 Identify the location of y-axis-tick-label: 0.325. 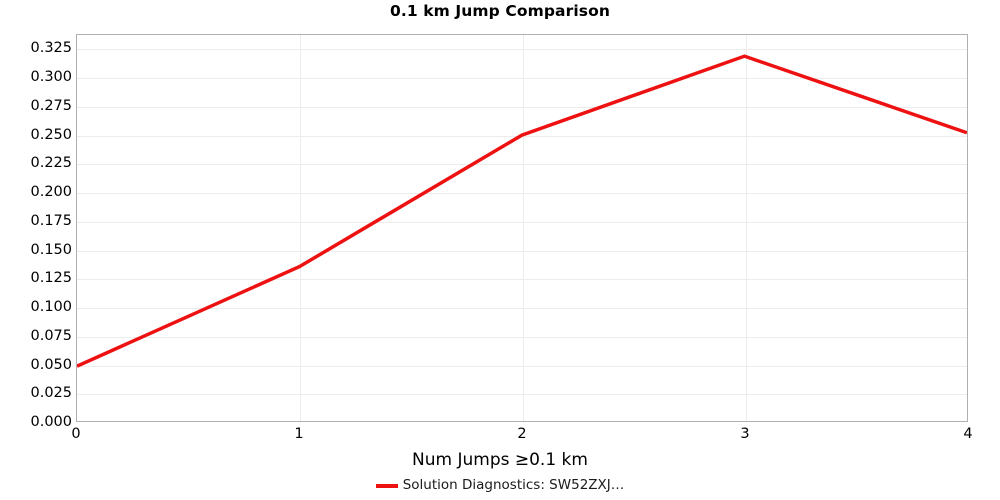
(51, 48).